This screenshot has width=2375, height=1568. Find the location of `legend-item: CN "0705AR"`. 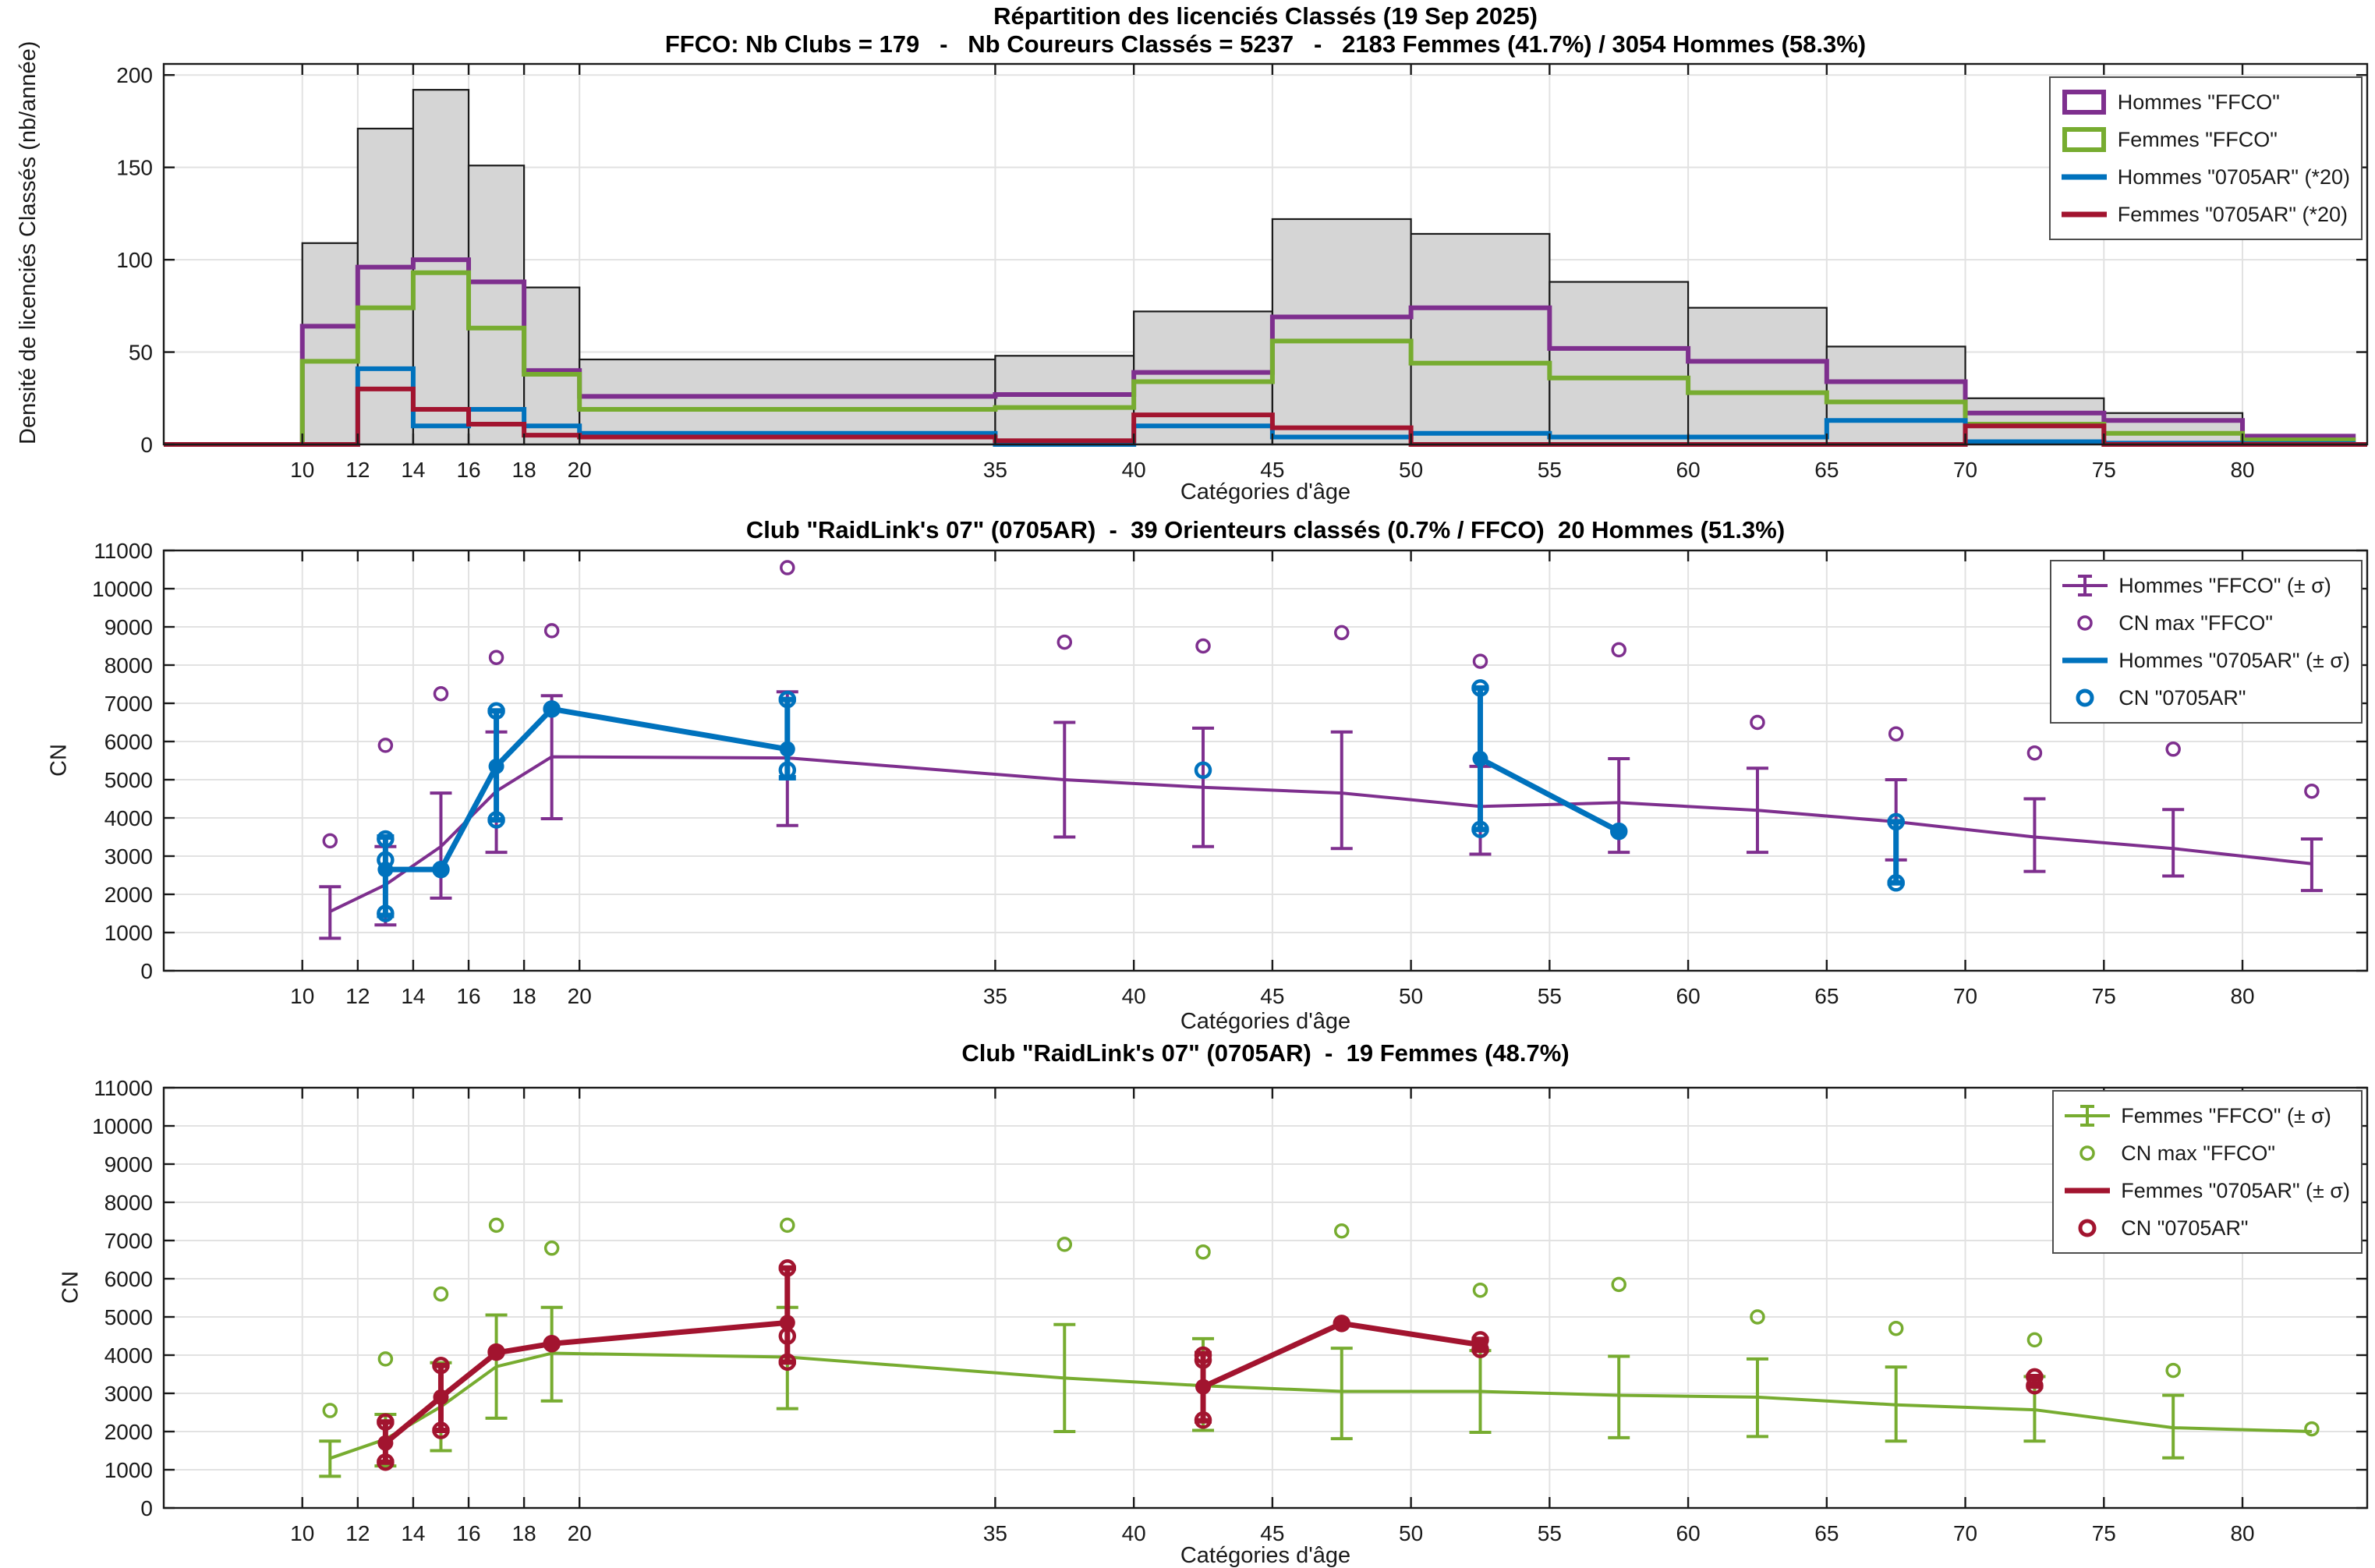

legend-item: CN "0705AR" is located at coordinates (2206, 1228).